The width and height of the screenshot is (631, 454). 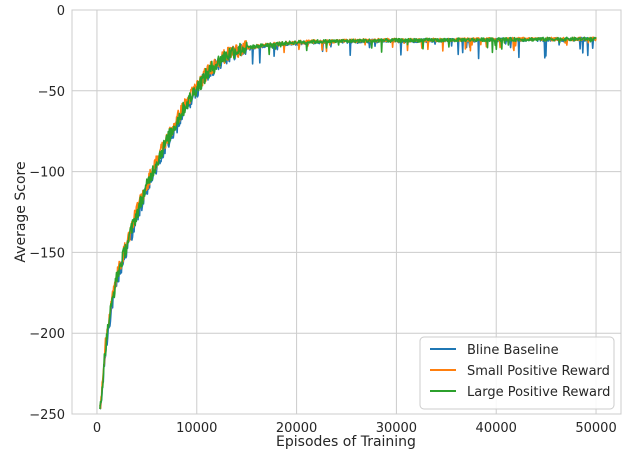 What do you see at coordinates (595, 428) in the screenshot?
I see `x-tick-label: 50000` at bounding box center [595, 428].